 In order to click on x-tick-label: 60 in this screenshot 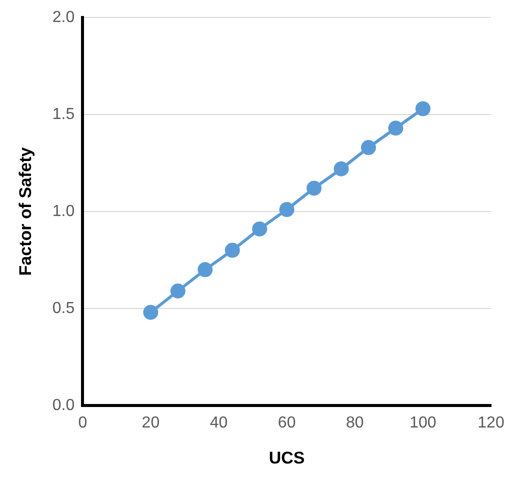, I will do `click(287, 423)`.